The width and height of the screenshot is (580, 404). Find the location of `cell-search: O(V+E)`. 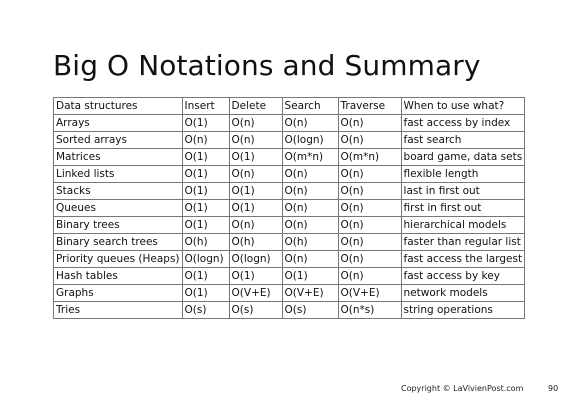

cell-search: O(V+E) is located at coordinates (310, 293).